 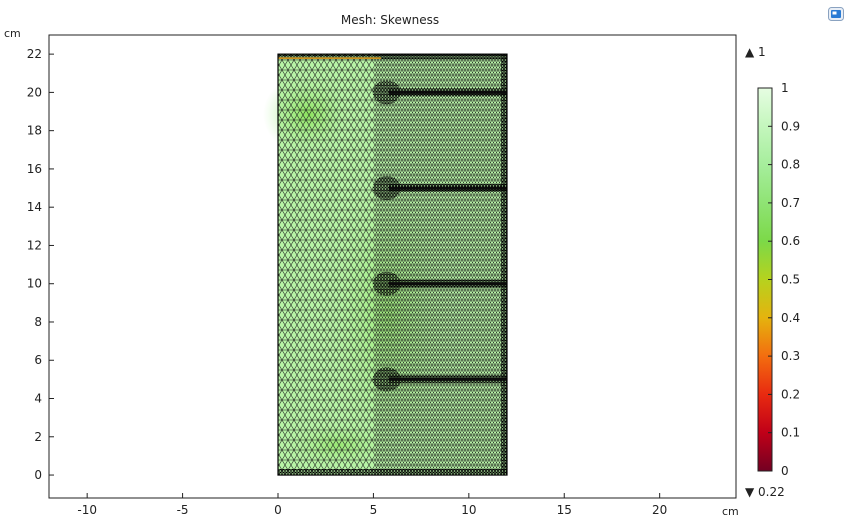 I want to click on y-tick-label: 2, so click(x=38, y=437).